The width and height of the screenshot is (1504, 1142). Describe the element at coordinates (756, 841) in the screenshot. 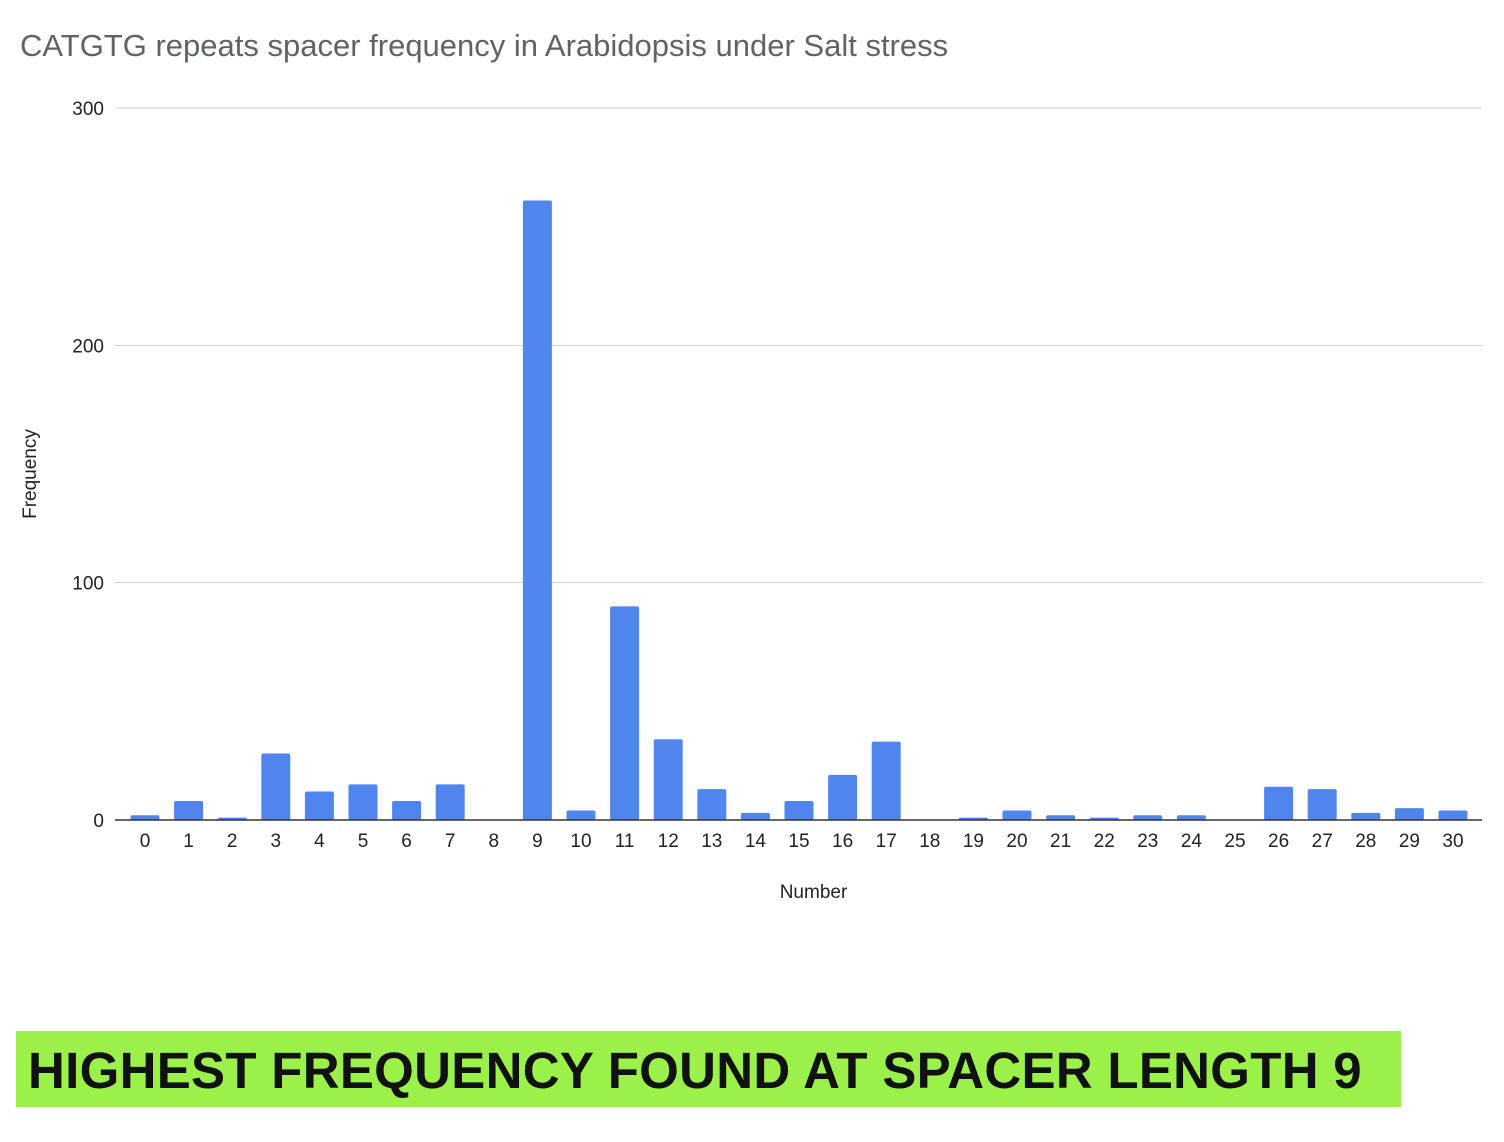

I see `x-tick-label: 14` at that location.